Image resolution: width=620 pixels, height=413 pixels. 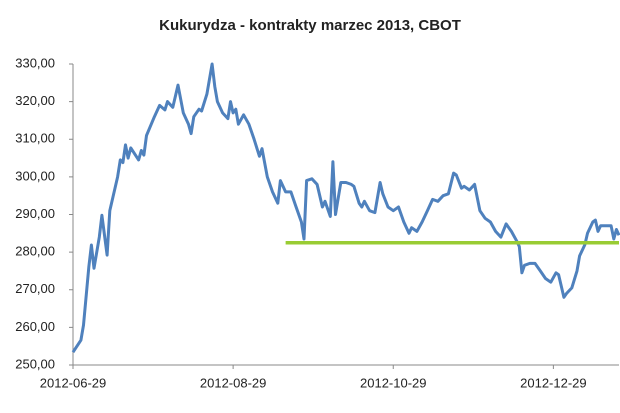 I want to click on x-tick-label: 2012-12-29, so click(x=553, y=382).